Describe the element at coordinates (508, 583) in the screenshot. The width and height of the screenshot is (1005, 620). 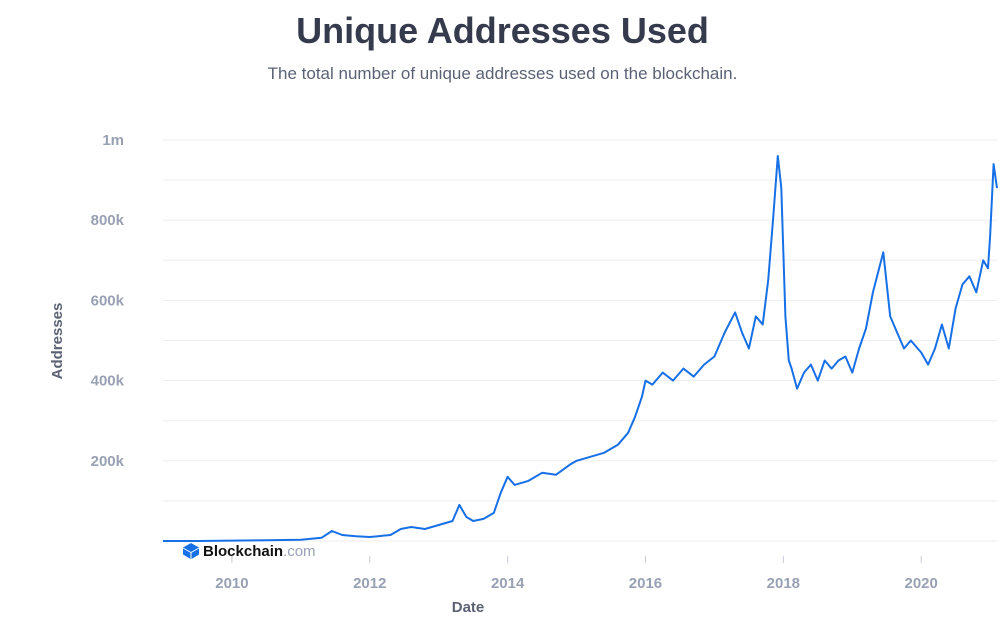
I see `x-tick-label: 2014` at that location.